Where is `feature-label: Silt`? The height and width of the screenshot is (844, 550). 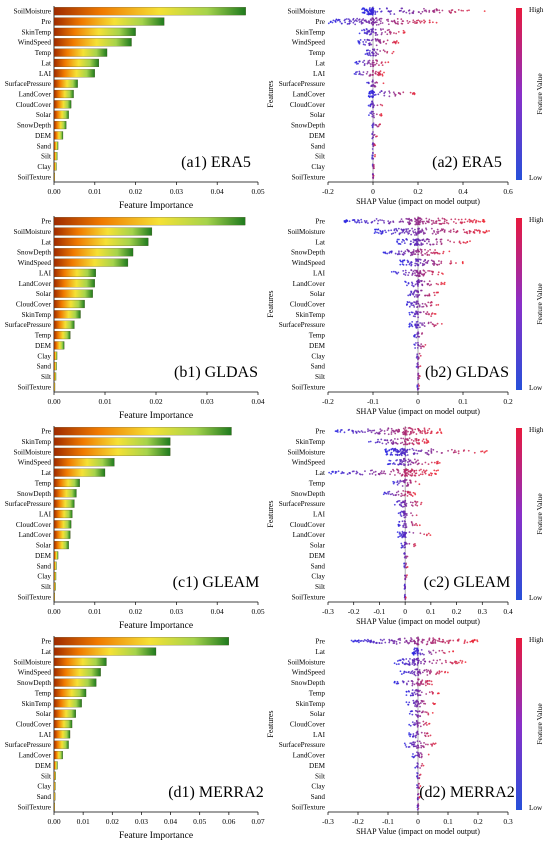 feature-label: Silt is located at coordinates (320, 776).